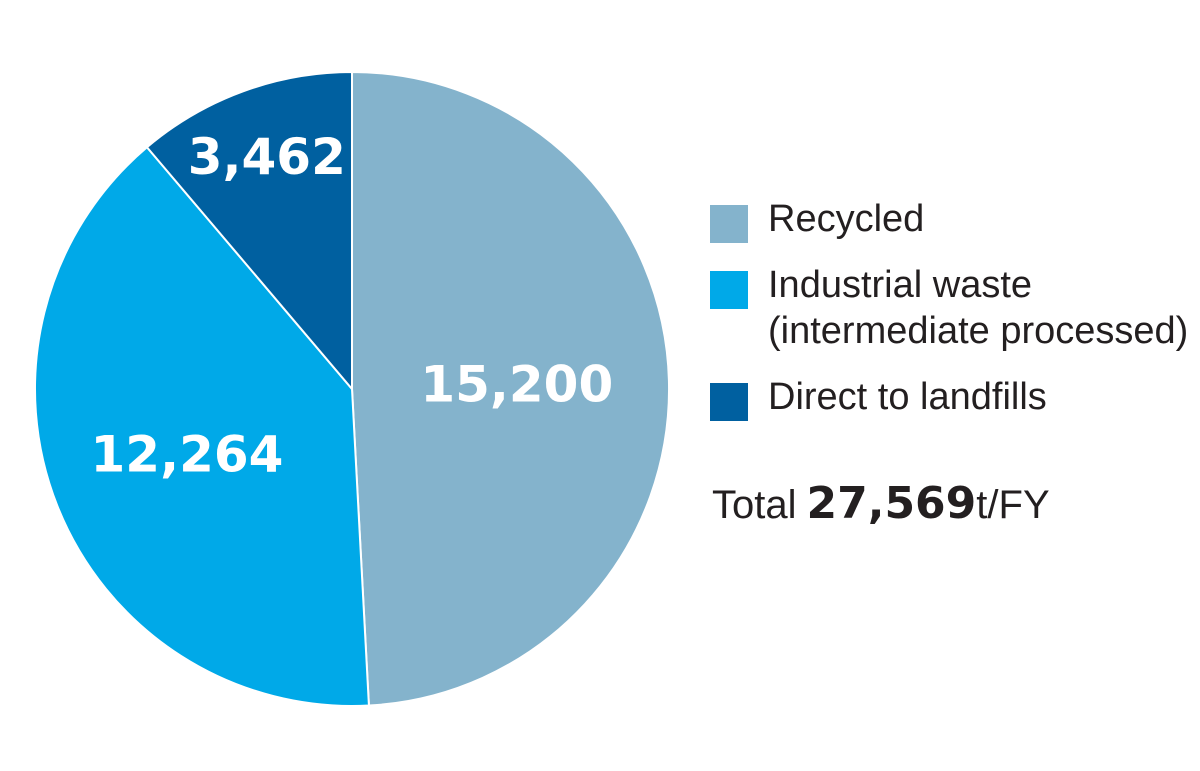 The height and width of the screenshot is (771, 1200). What do you see at coordinates (907, 397) in the screenshot?
I see `legend-label-direct-to-landfills: Direct to landfills` at bounding box center [907, 397].